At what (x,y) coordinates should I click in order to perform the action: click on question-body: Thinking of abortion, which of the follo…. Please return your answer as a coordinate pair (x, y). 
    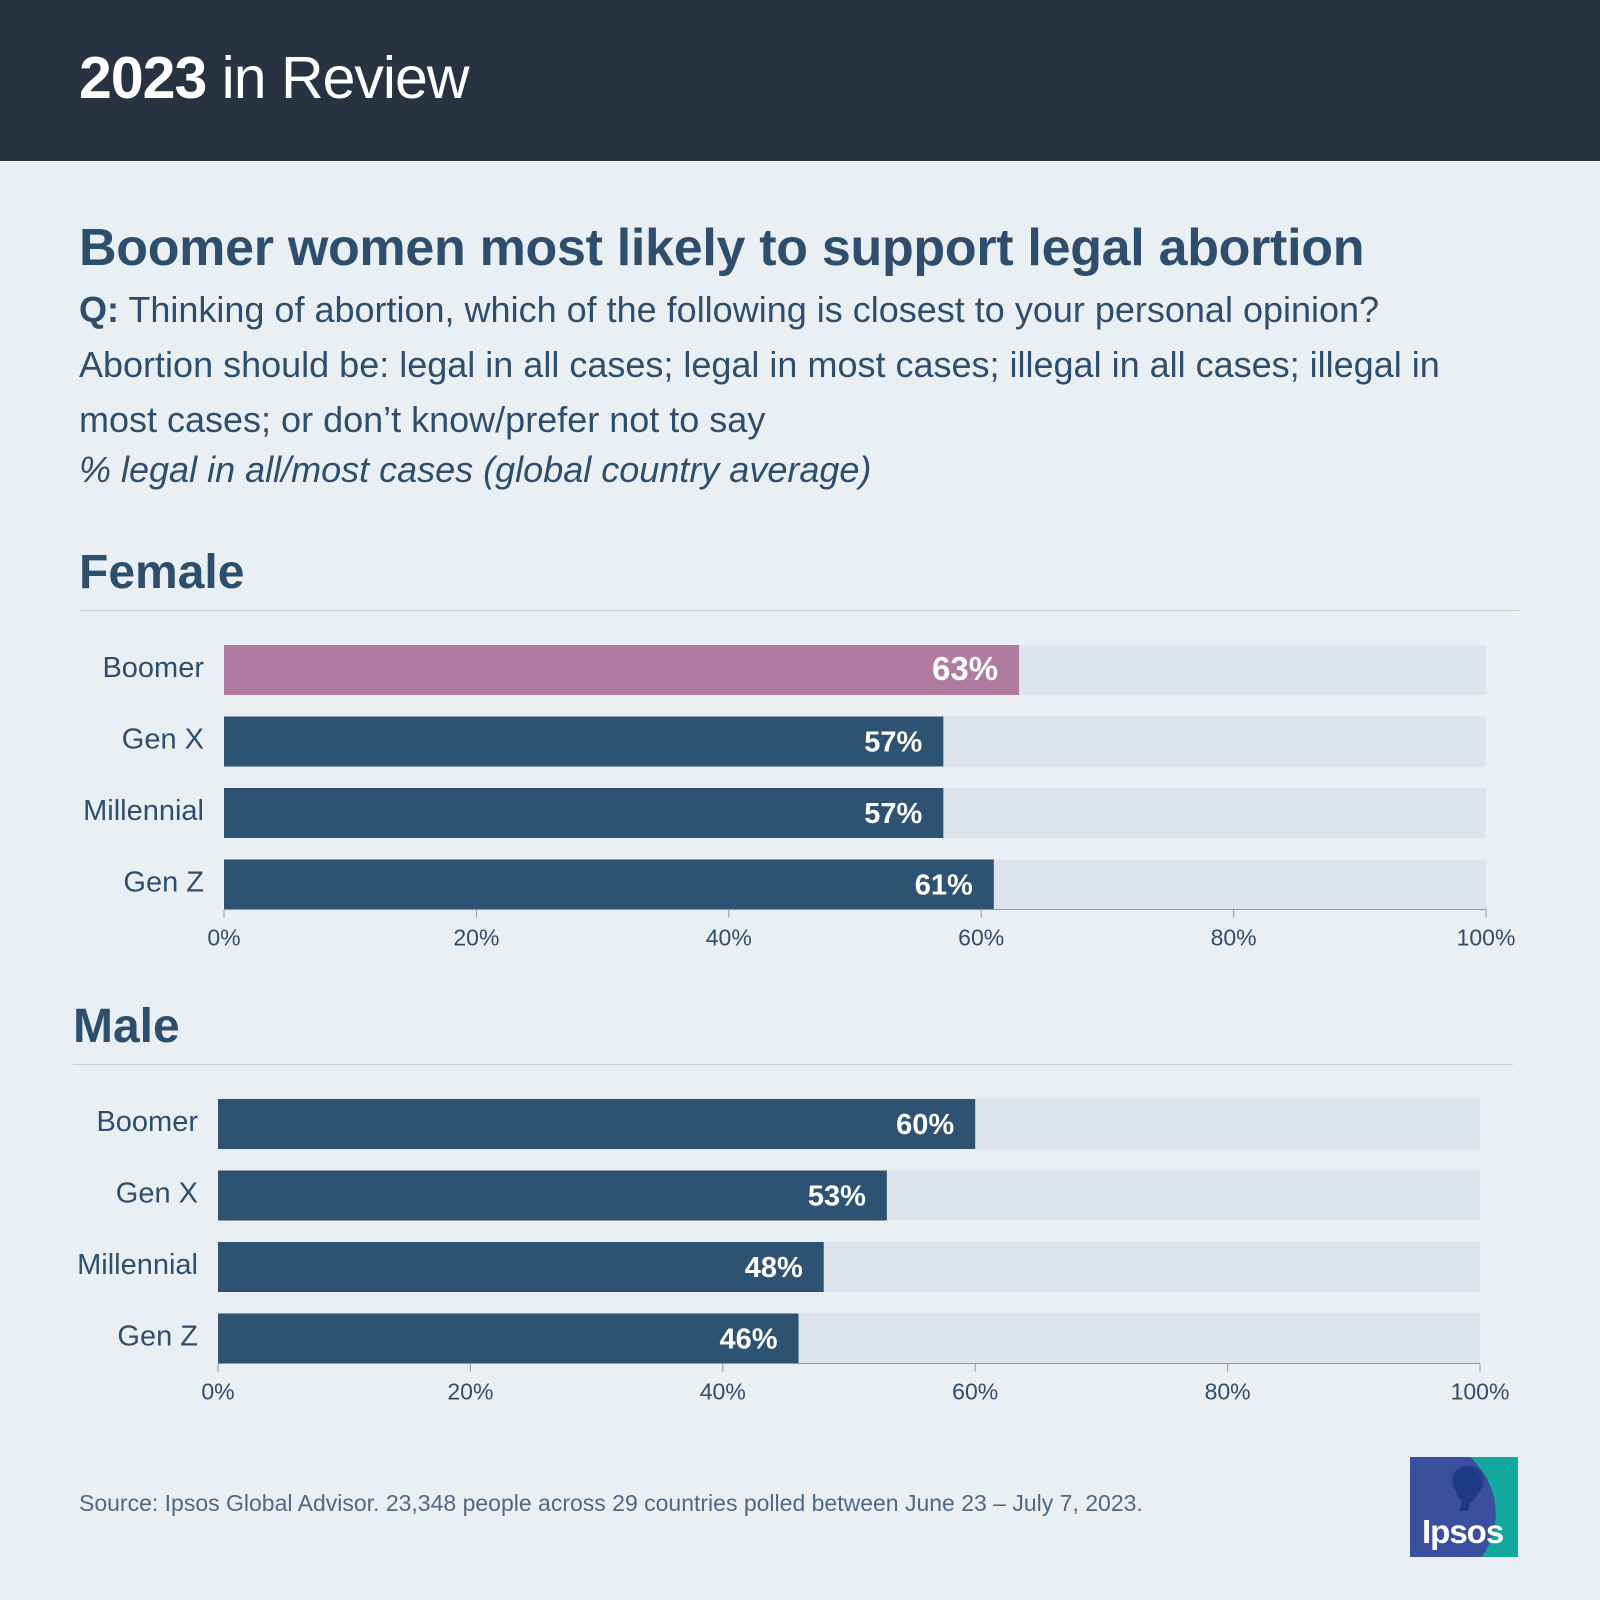
    Looking at the image, I should click on (759, 364).